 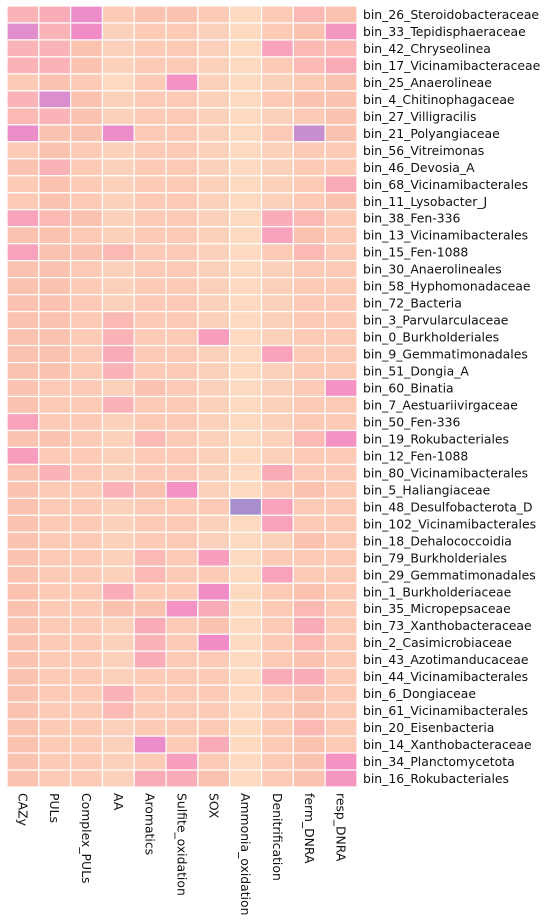 I want to click on row-label: bin_80_Vicinamibacterales, so click(x=445, y=472).